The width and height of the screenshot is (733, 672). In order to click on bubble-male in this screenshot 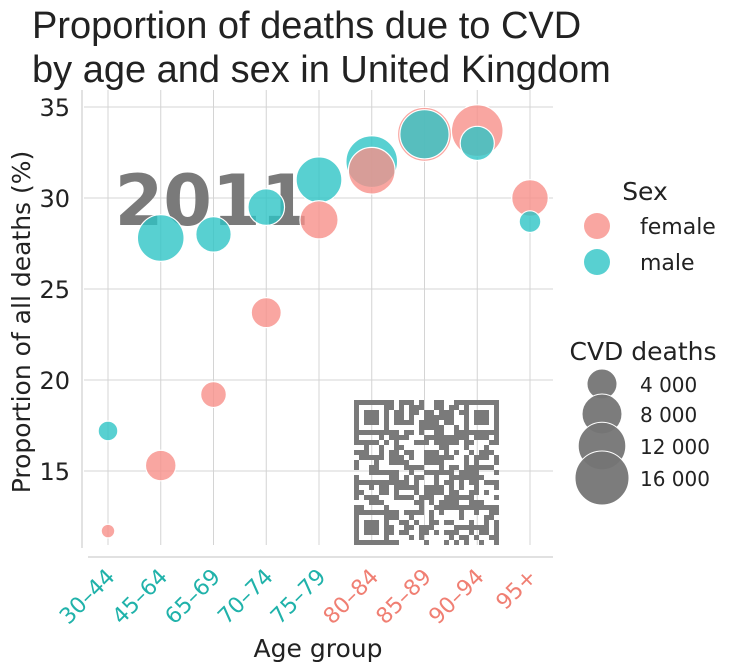, I will do `click(108, 431)`.